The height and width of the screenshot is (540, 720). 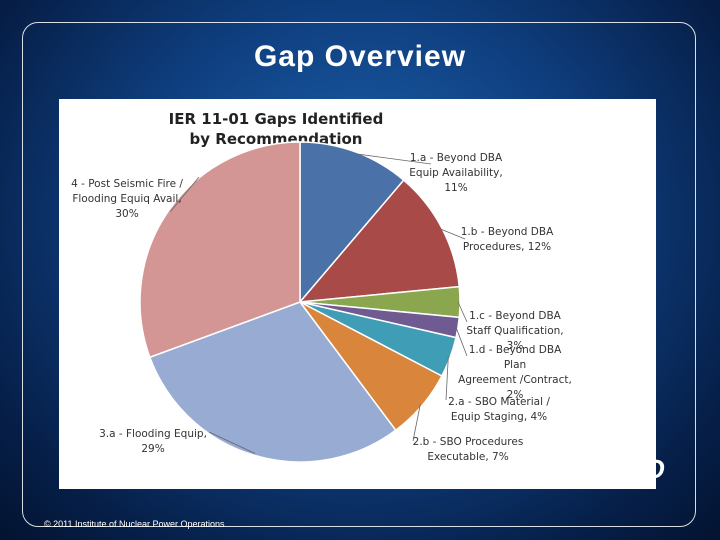 I want to click on chart-title-line-1: IER 11-01 Gaps Identified, so click(x=276, y=119).